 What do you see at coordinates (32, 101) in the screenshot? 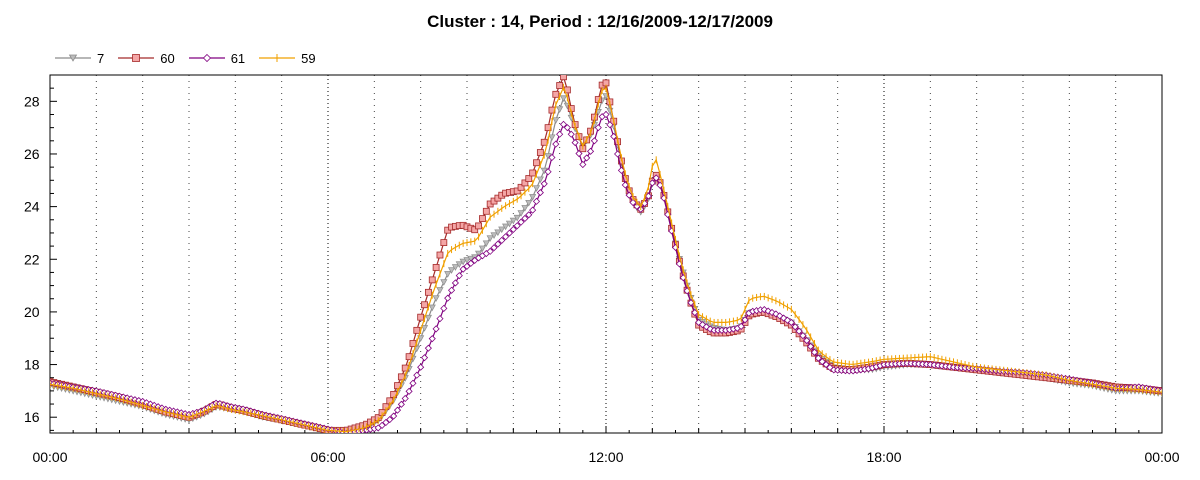
I see `y-tick-label: 28` at bounding box center [32, 101].